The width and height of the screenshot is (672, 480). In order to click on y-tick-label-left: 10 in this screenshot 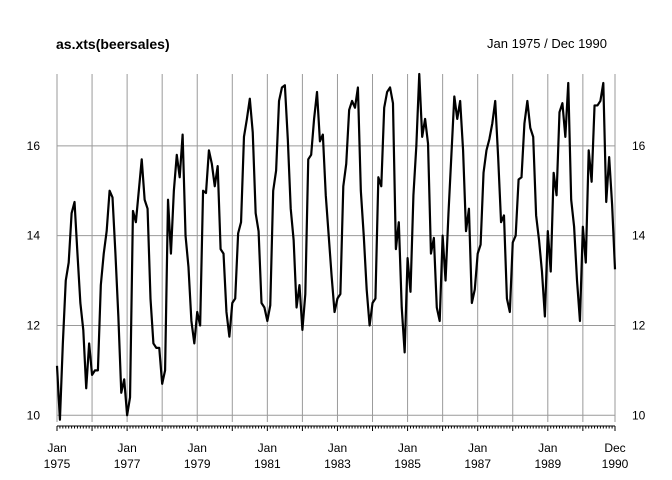, I will do `click(34, 415)`.